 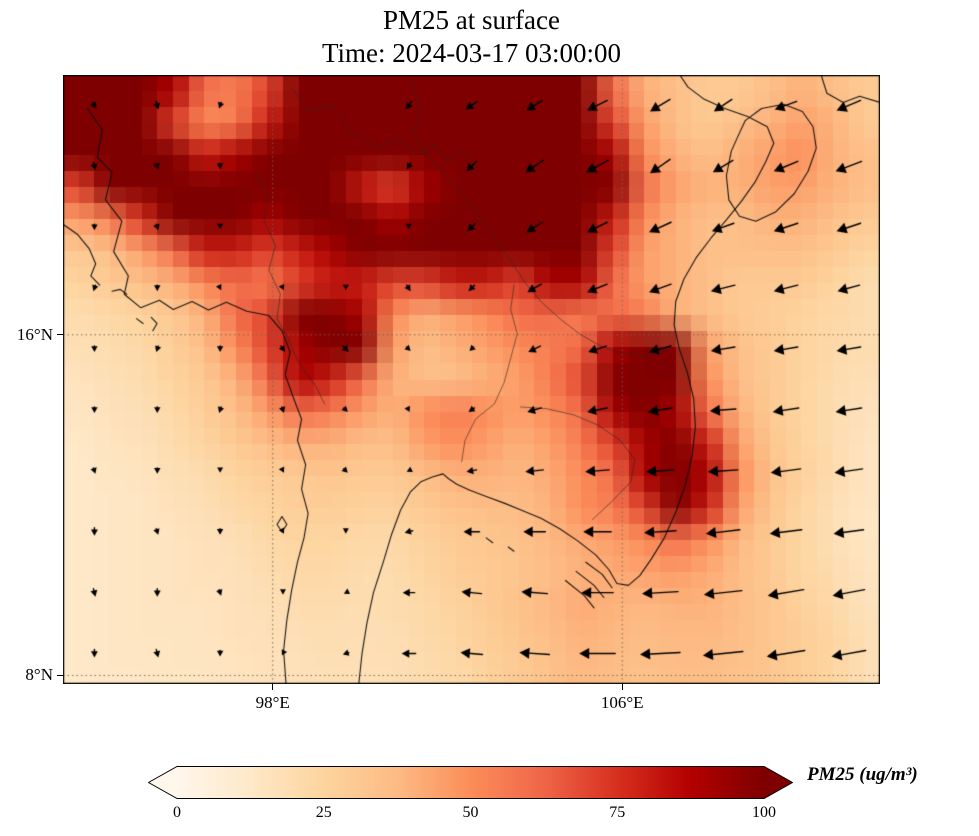 What do you see at coordinates (34, 334) in the screenshot?
I see `y-tick-label-16: 16°N` at bounding box center [34, 334].